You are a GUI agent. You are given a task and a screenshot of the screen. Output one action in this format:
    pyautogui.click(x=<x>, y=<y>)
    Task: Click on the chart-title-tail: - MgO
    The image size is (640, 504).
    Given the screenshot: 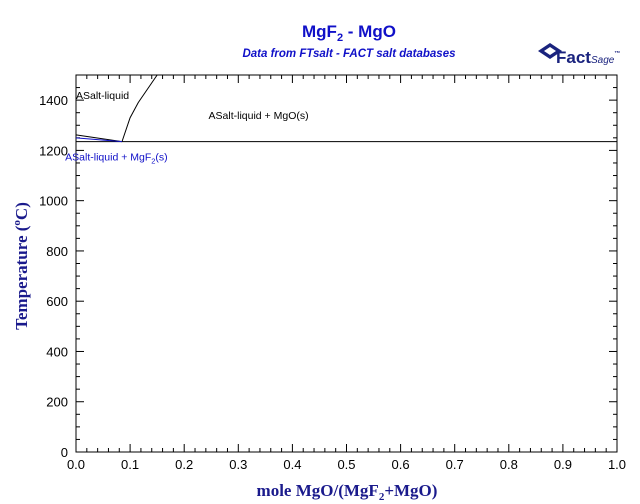 What is the action you would take?
    pyautogui.click(x=369, y=31)
    